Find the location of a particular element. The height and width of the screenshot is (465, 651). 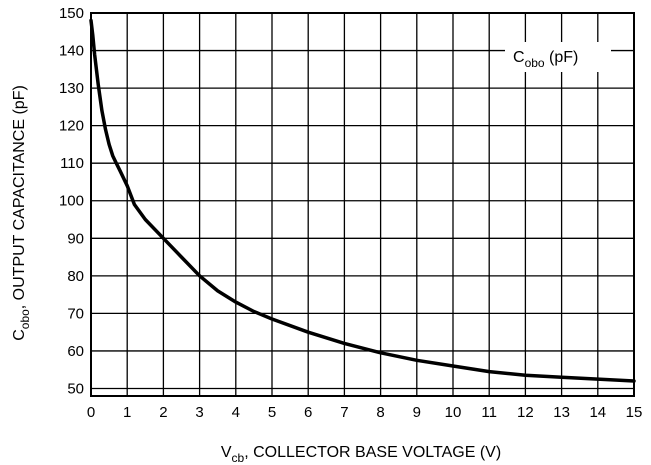

y-tick-label: 50 is located at coordinates (75, 388).